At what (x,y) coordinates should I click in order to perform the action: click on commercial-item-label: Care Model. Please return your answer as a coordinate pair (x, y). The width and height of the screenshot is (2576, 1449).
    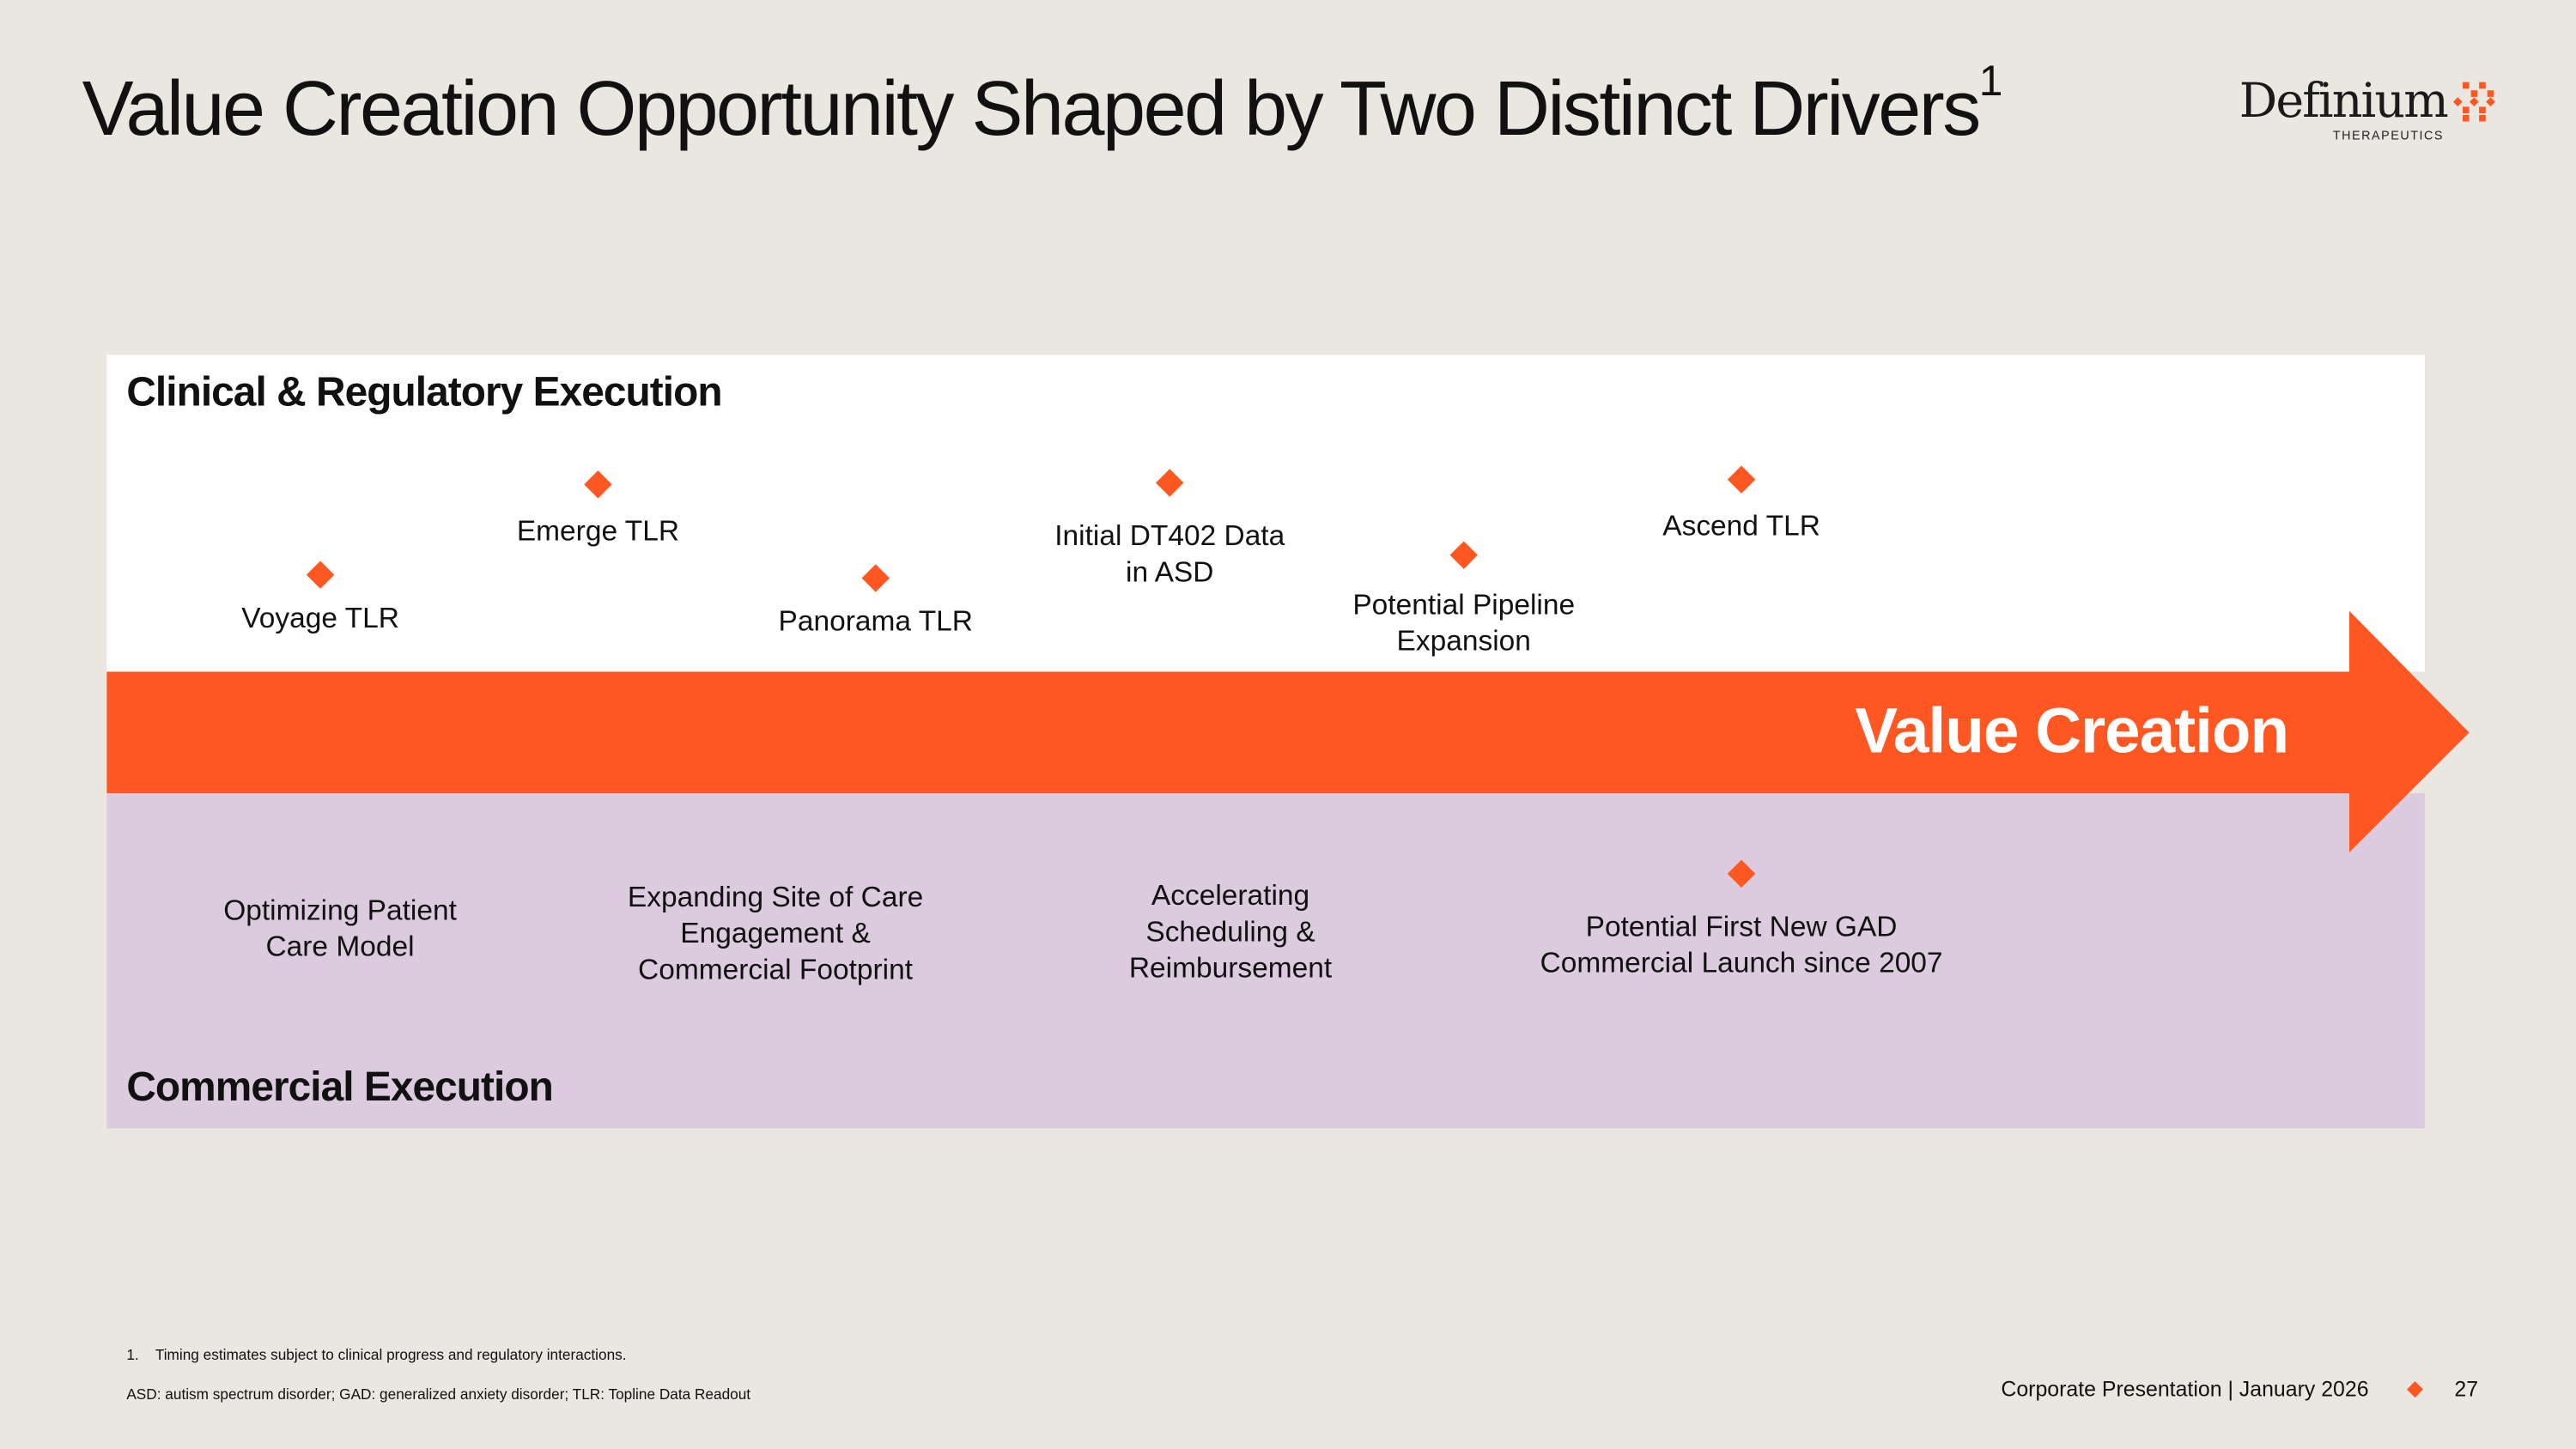
    Looking at the image, I should click on (340, 946).